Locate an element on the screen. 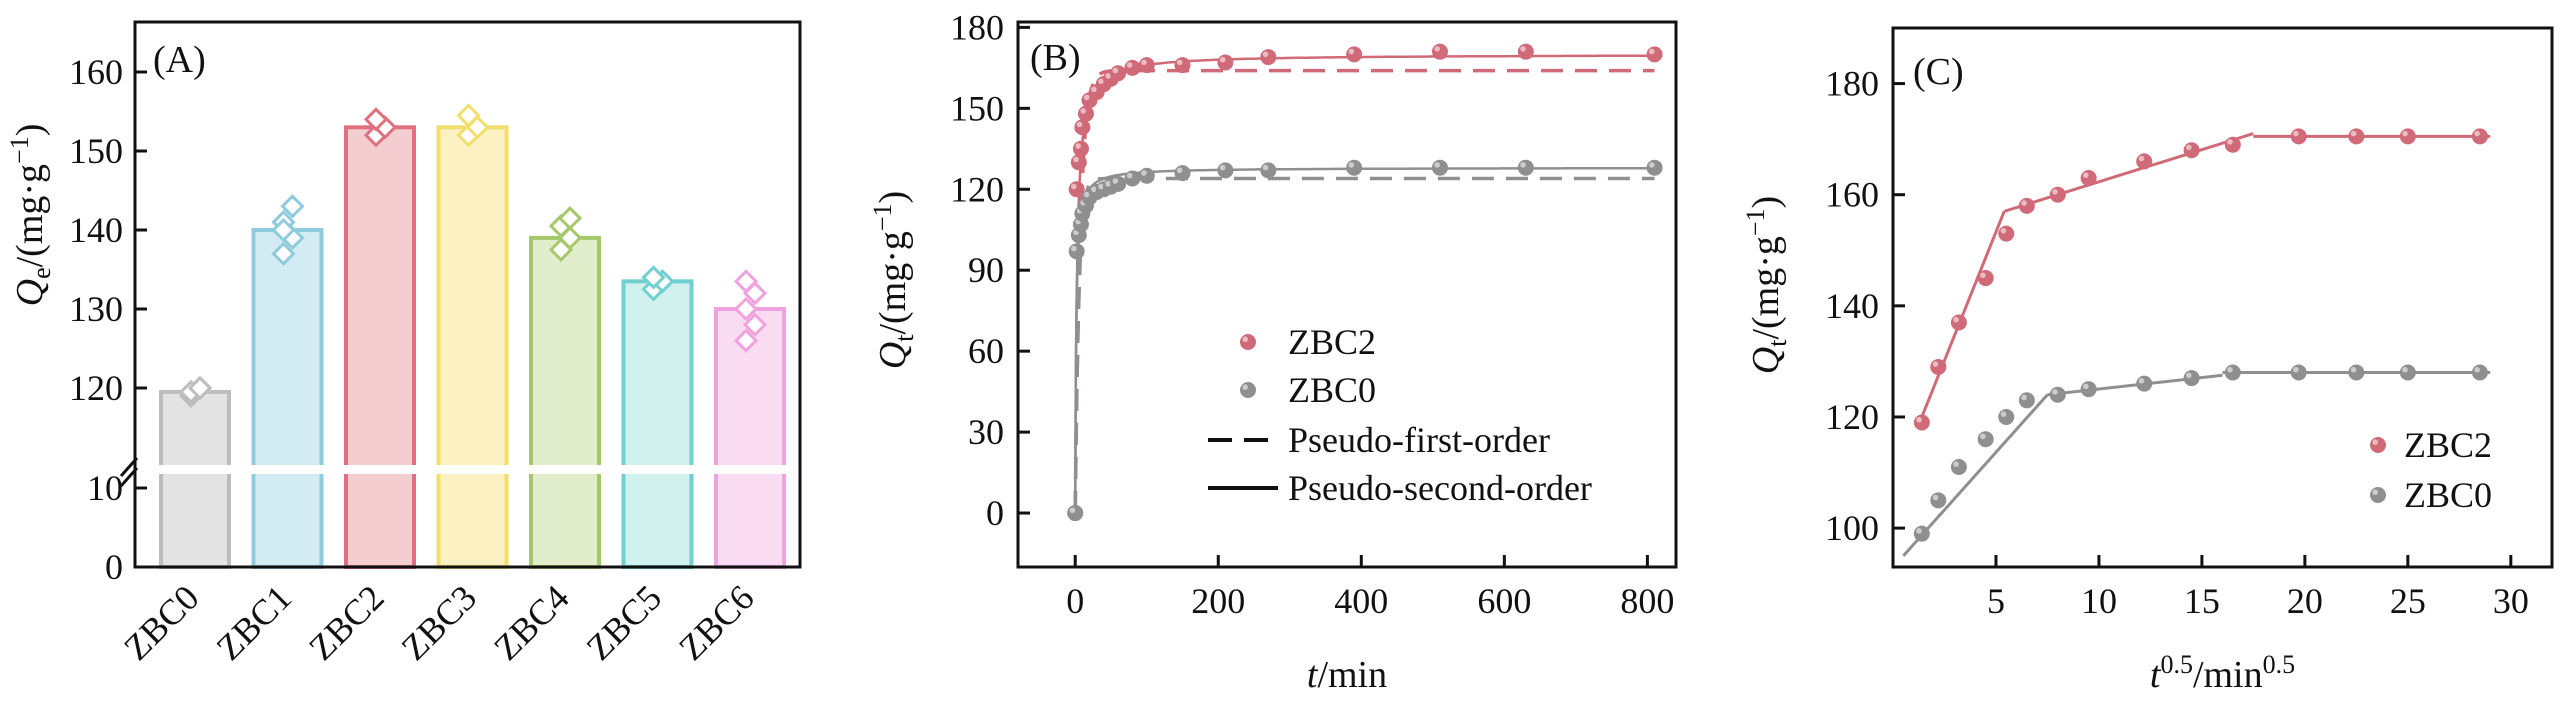 The width and height of the screenshot is (2567, 724). x-tick-label-zbc6: ZBC6 is located at coordinates (716, 622).